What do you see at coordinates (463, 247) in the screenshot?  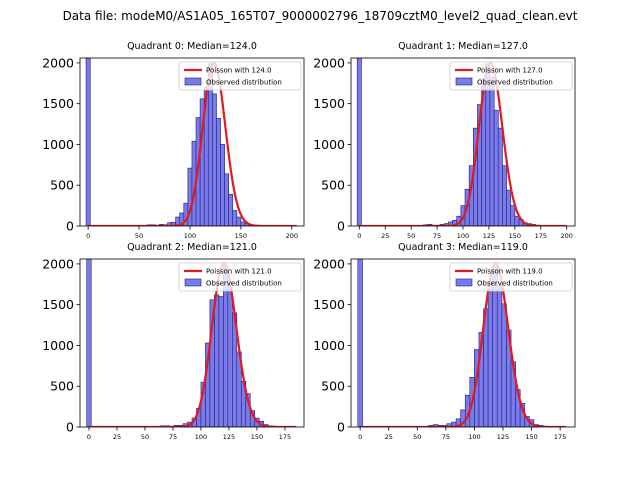 I see `quadrant-3-title: Quadrant 3: Median=119.0` at bounding box center [463, 247].